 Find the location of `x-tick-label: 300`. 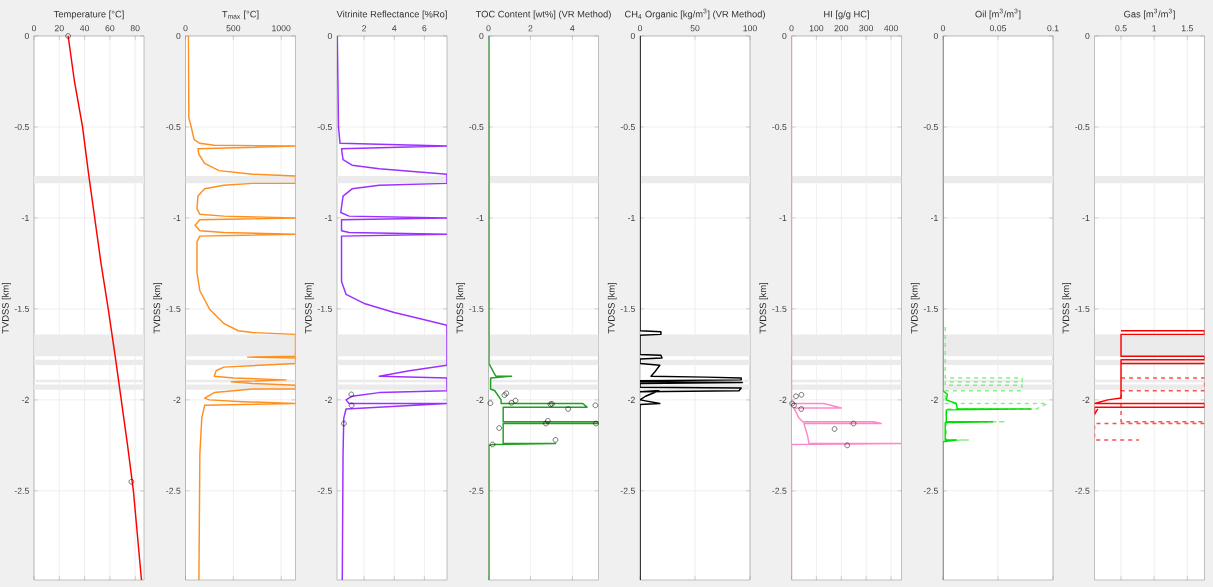

x-tick-label: 300 is located at coordinates (866, 28).